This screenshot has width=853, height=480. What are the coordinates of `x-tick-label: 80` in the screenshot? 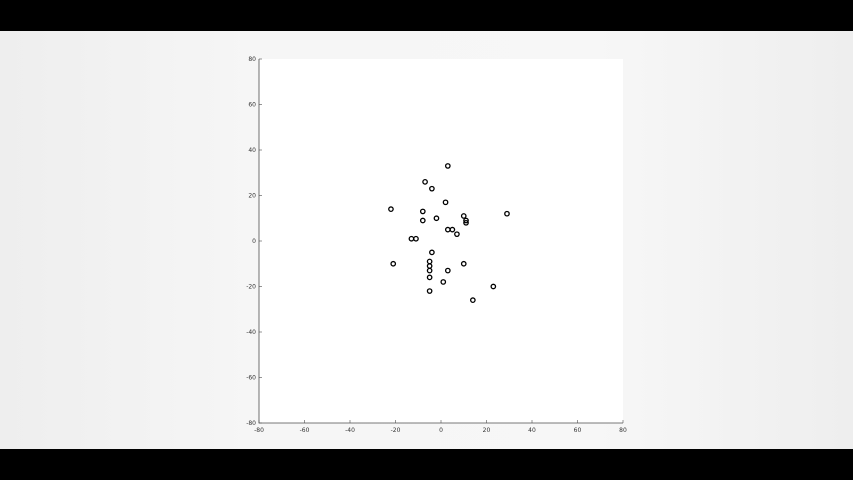 It's located at (623, 430).